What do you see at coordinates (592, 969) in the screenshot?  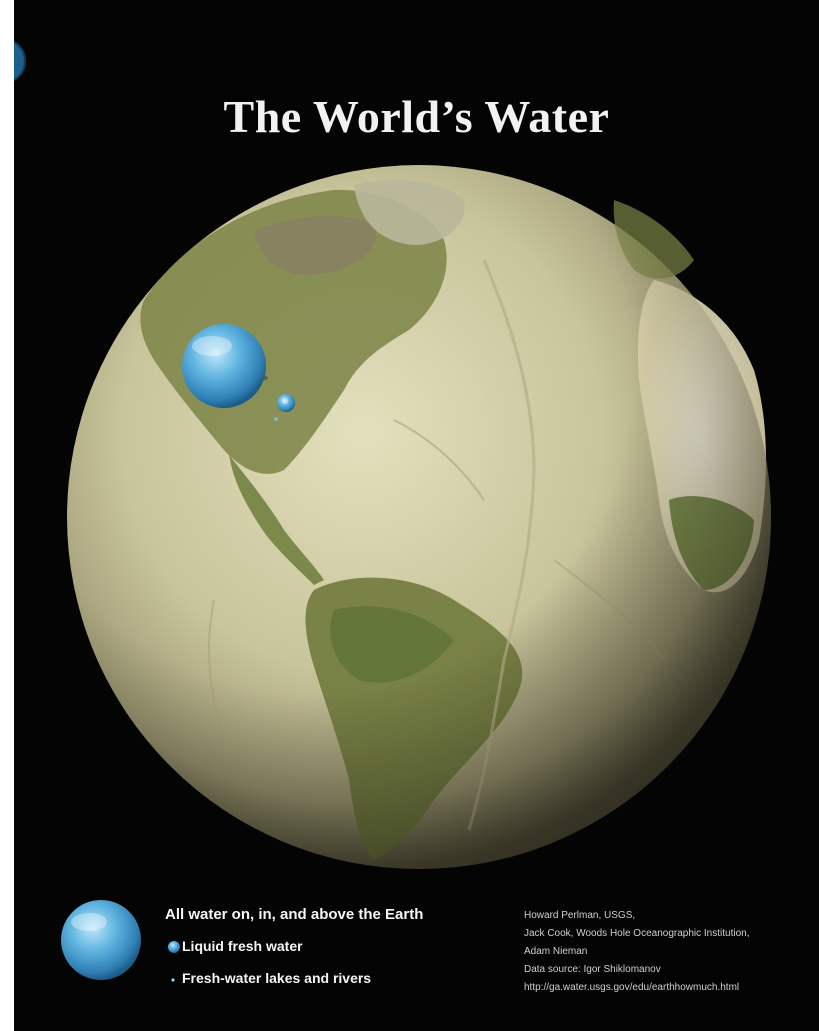 I see `credit-line: Data source: Igor Shiklomanov` at bounding box center [592, 969].